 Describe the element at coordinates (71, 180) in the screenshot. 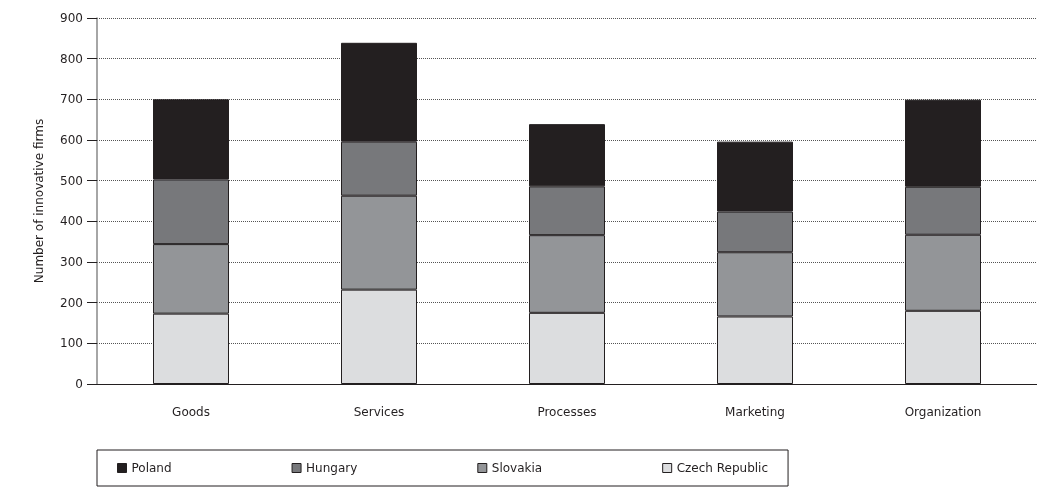

I see `y-tick-label: 500` at that location.